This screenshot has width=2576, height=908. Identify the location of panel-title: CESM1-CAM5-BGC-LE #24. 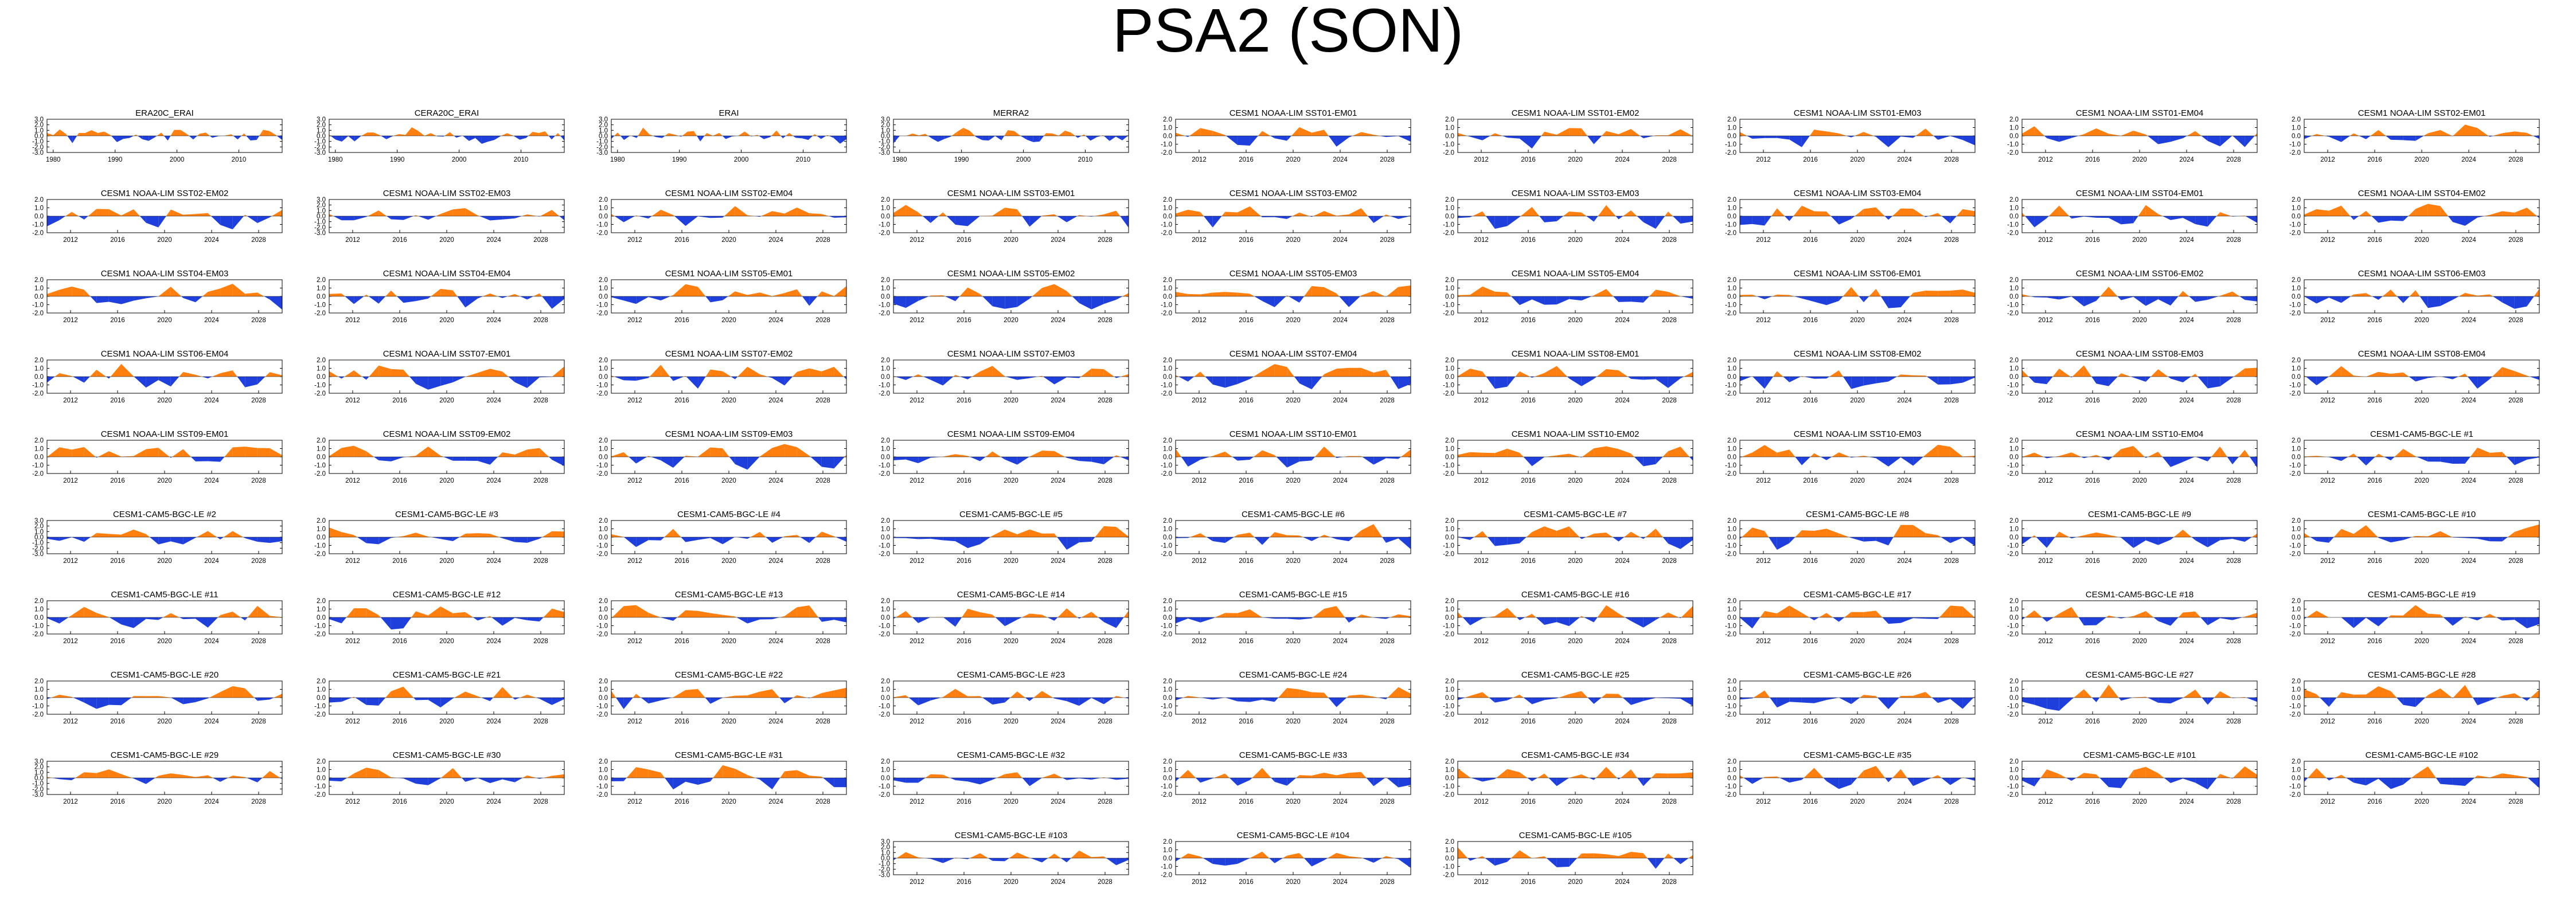
(1293, 675).